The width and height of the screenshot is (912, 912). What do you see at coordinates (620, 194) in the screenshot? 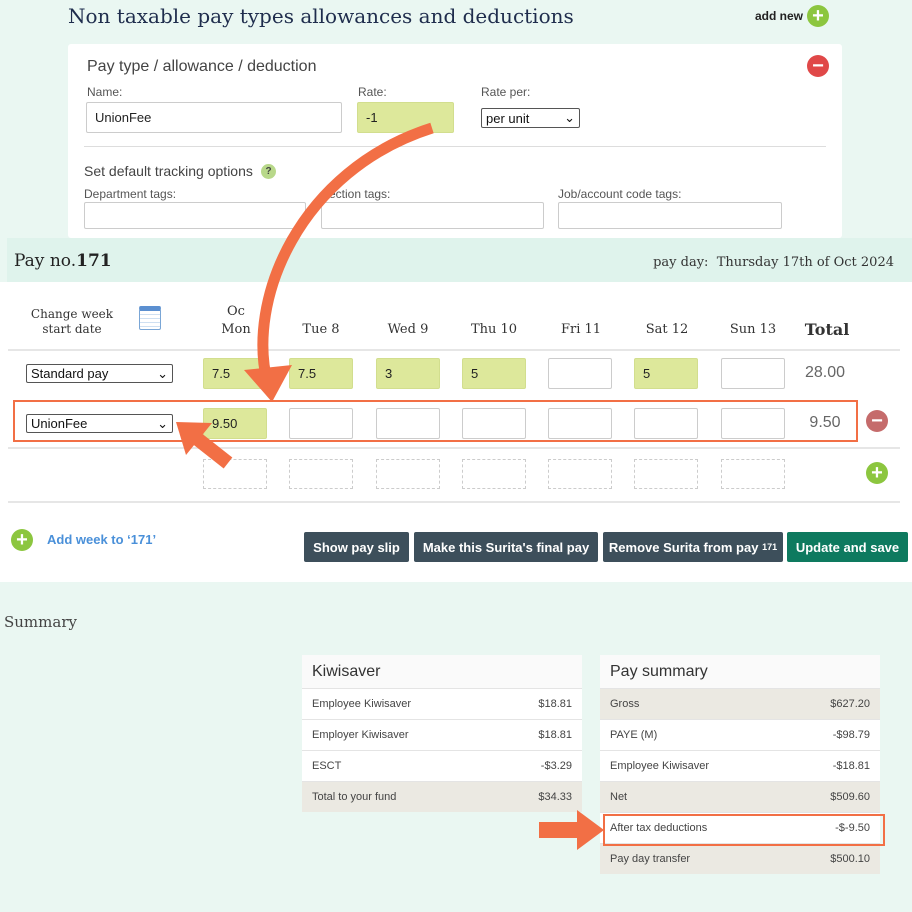
I see `job-tags-label: Job/account code tags:` at bounding box center [620, 194].